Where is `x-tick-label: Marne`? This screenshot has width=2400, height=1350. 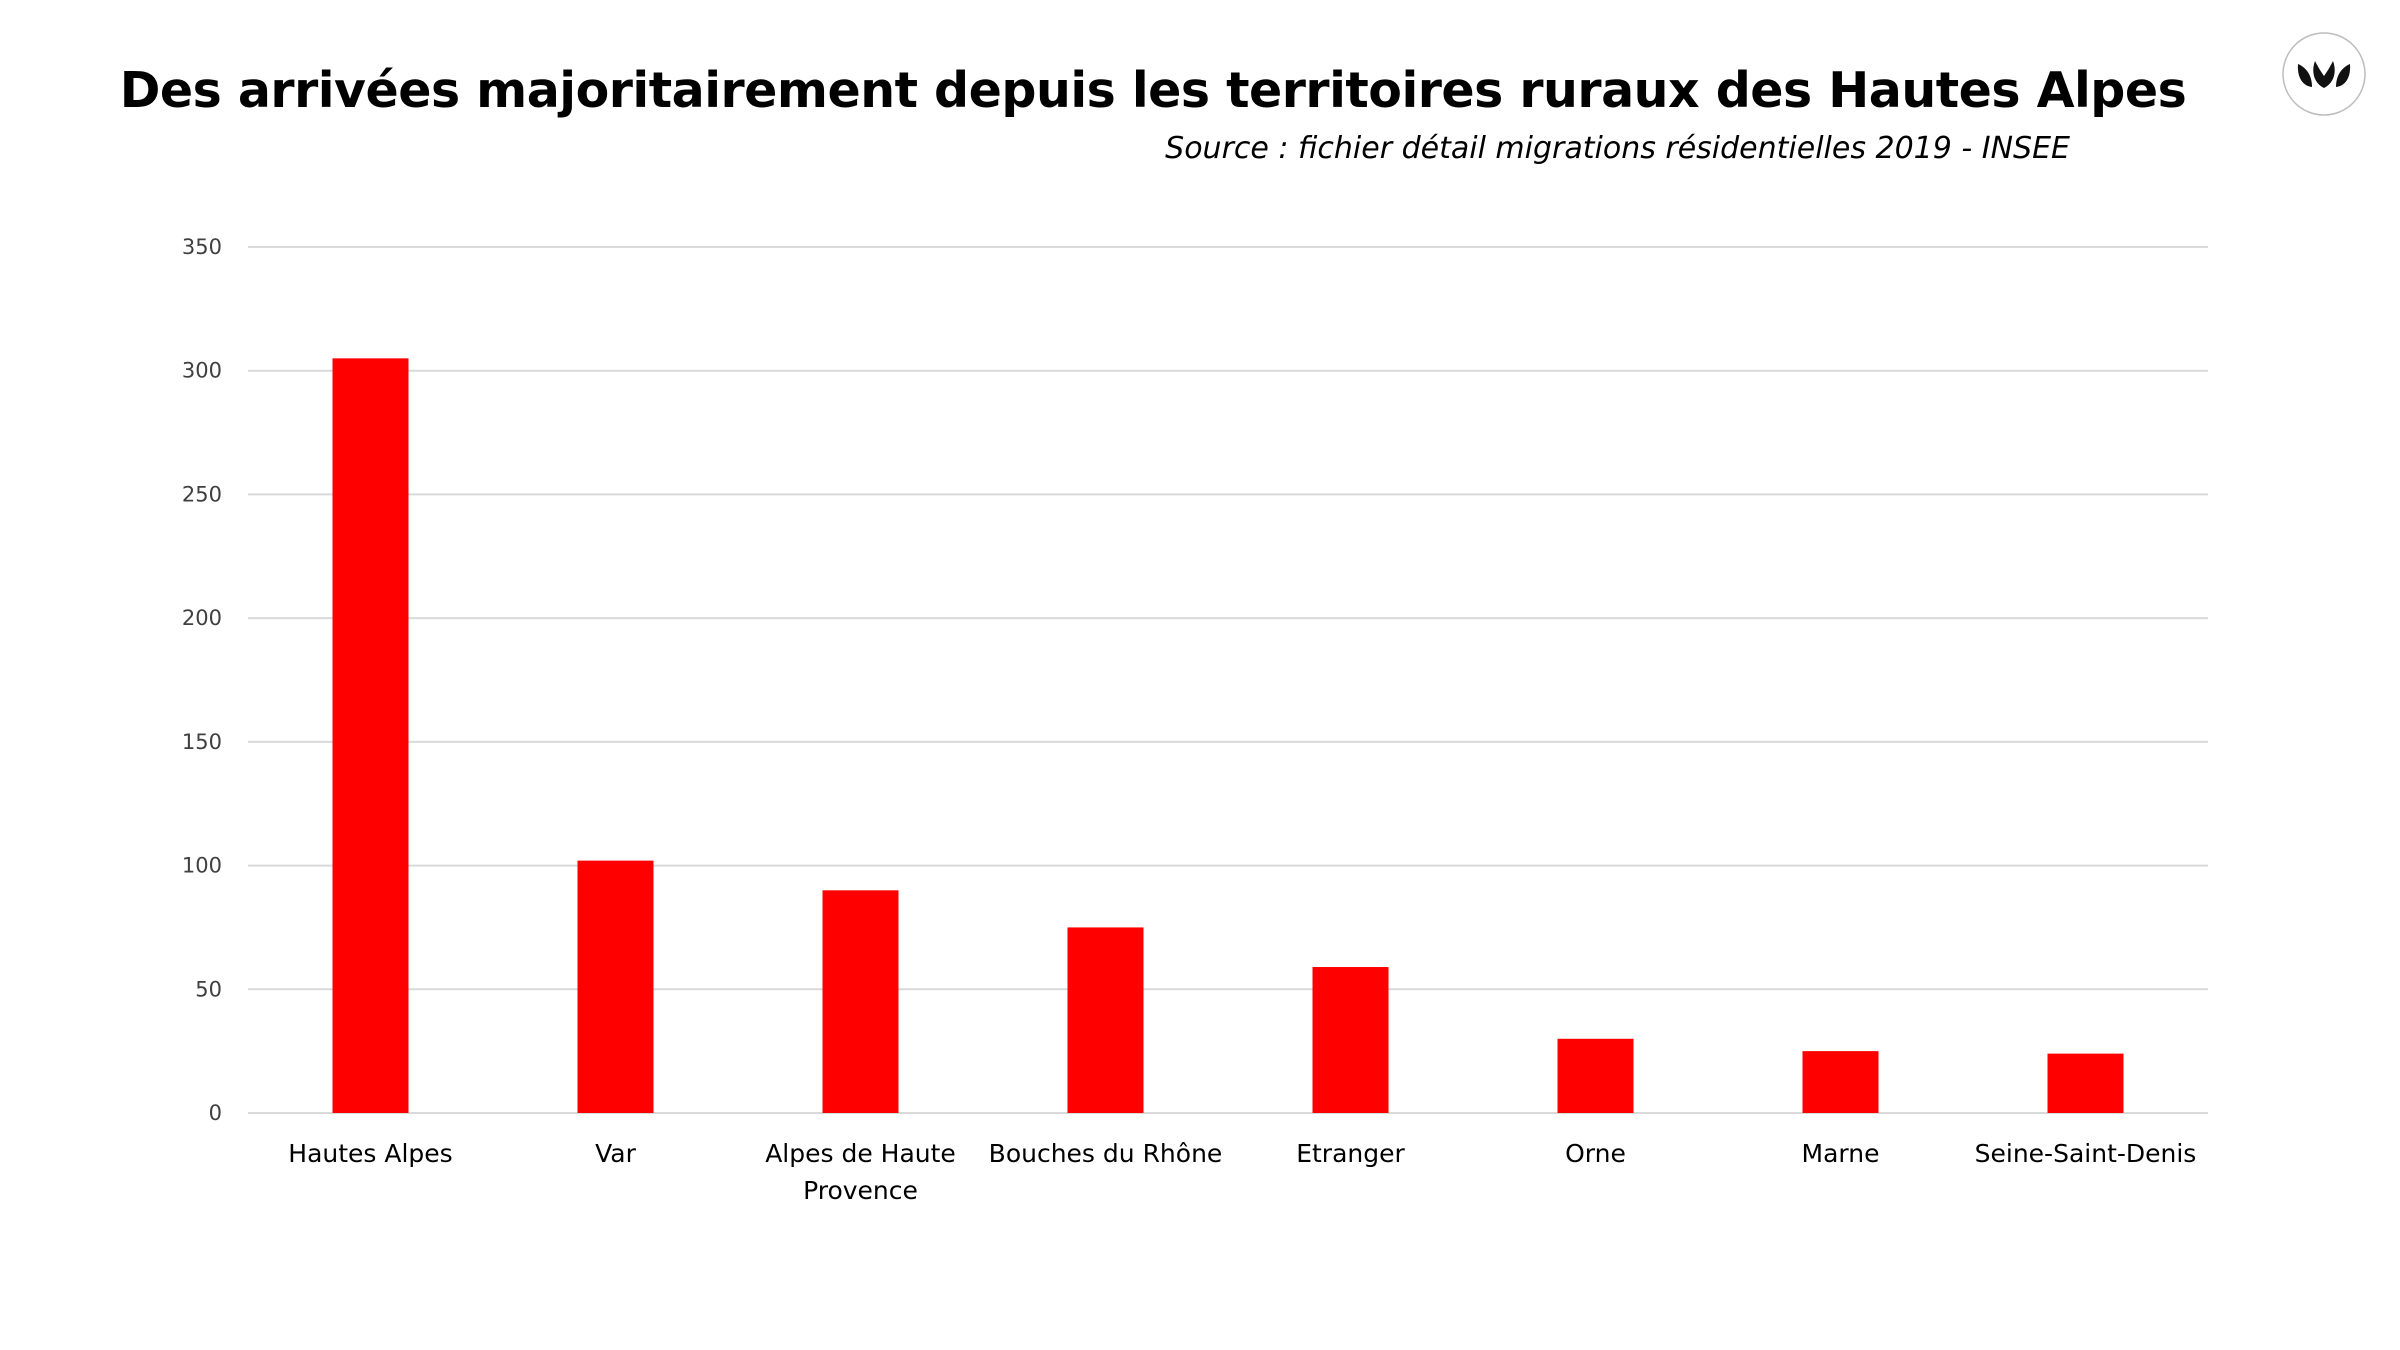
x-tick-label: Marne is located at coordinates (1841, 1153).